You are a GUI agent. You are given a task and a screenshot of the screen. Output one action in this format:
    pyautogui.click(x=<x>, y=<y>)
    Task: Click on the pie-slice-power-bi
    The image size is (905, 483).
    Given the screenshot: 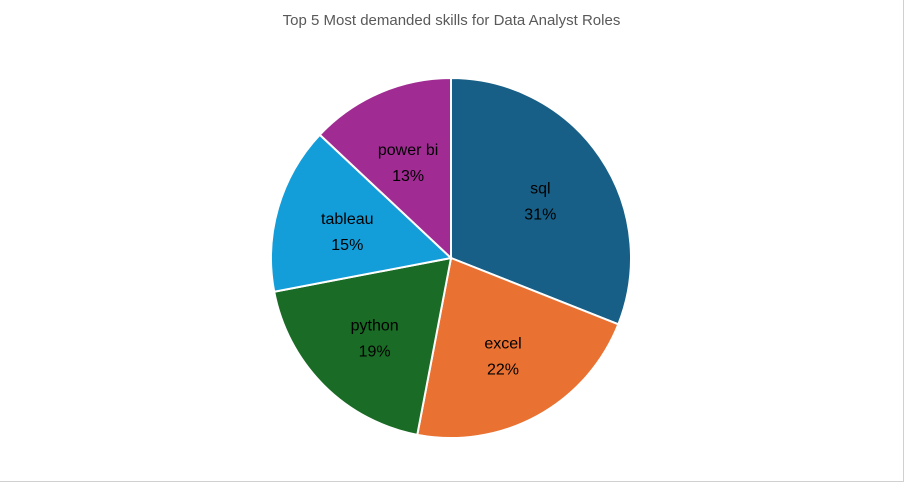 What is the action you would take?
    pyautogui.click(x=385, y=168)
    